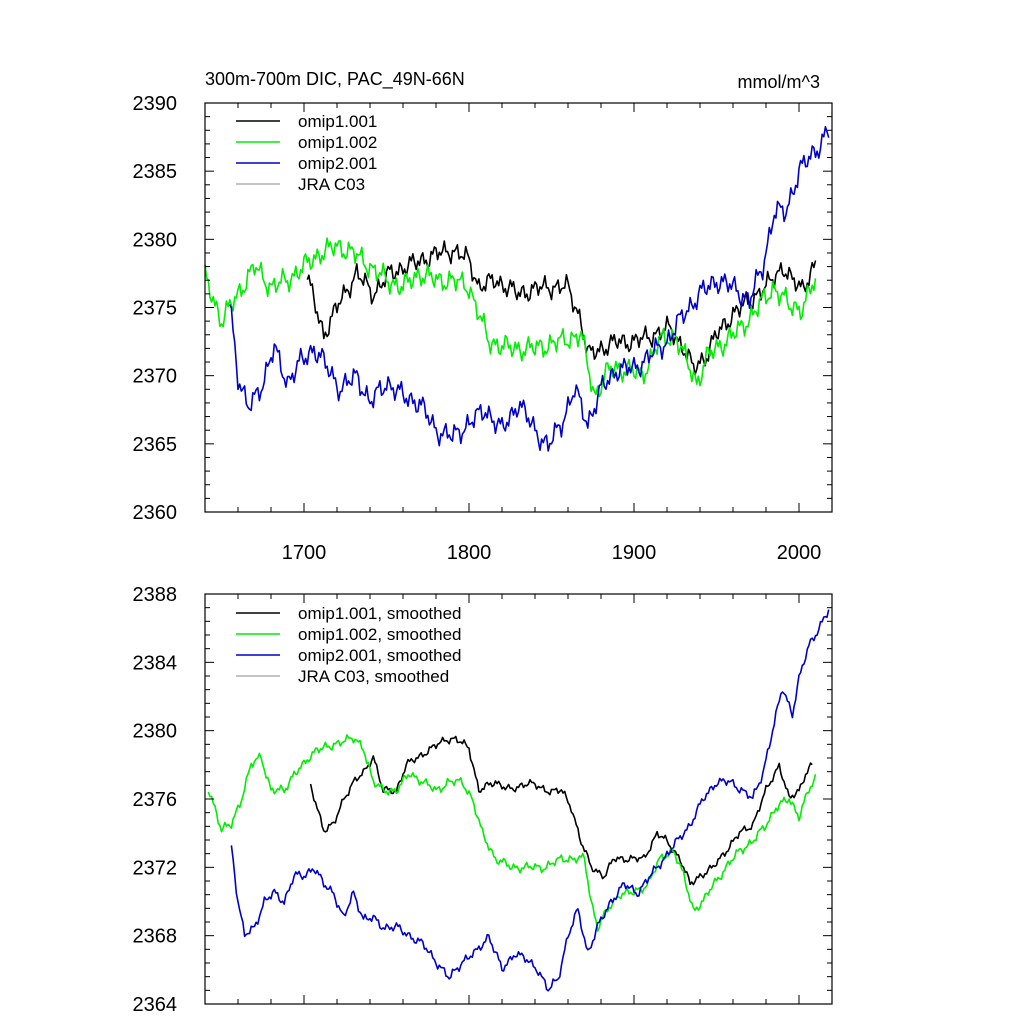  Describe the element at coordinates (561, 810) in the screenshot. I see `series-line-omip1-001-smoothed` at that location.